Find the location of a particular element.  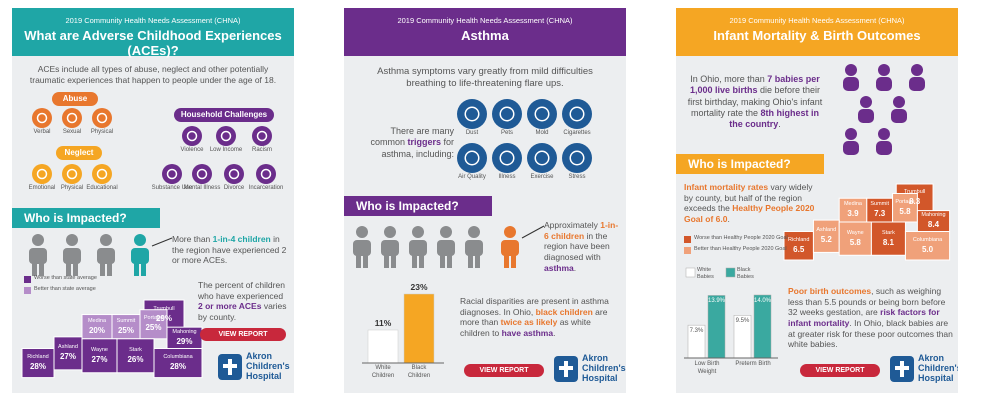

county is located at coordinates (99, 356).